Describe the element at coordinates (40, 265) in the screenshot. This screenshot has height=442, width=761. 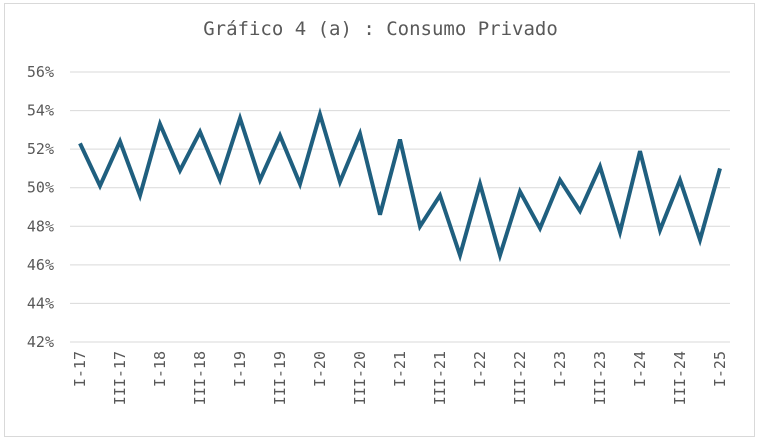
I see `y-tick-label: 46%` at that location.